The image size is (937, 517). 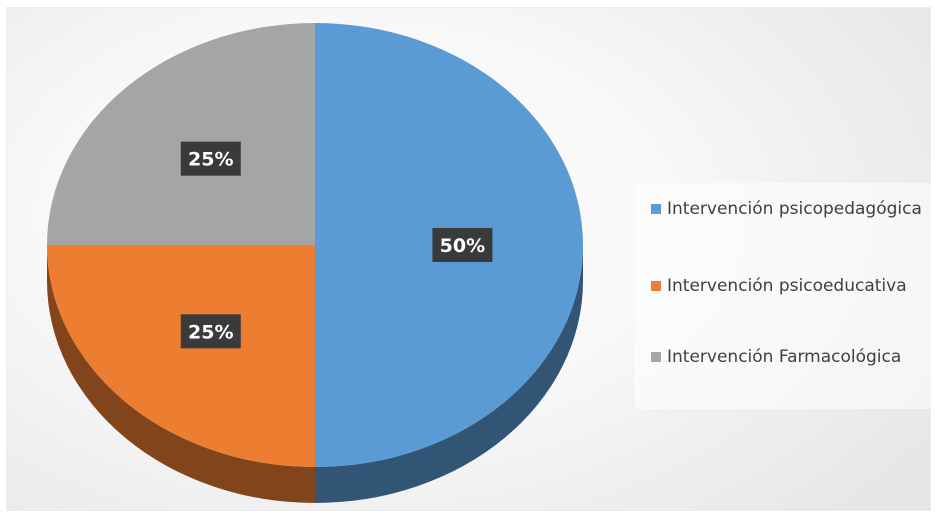 I want to click on legend-item-3: Intervención Farmacológica, so click(x=794, y=357).